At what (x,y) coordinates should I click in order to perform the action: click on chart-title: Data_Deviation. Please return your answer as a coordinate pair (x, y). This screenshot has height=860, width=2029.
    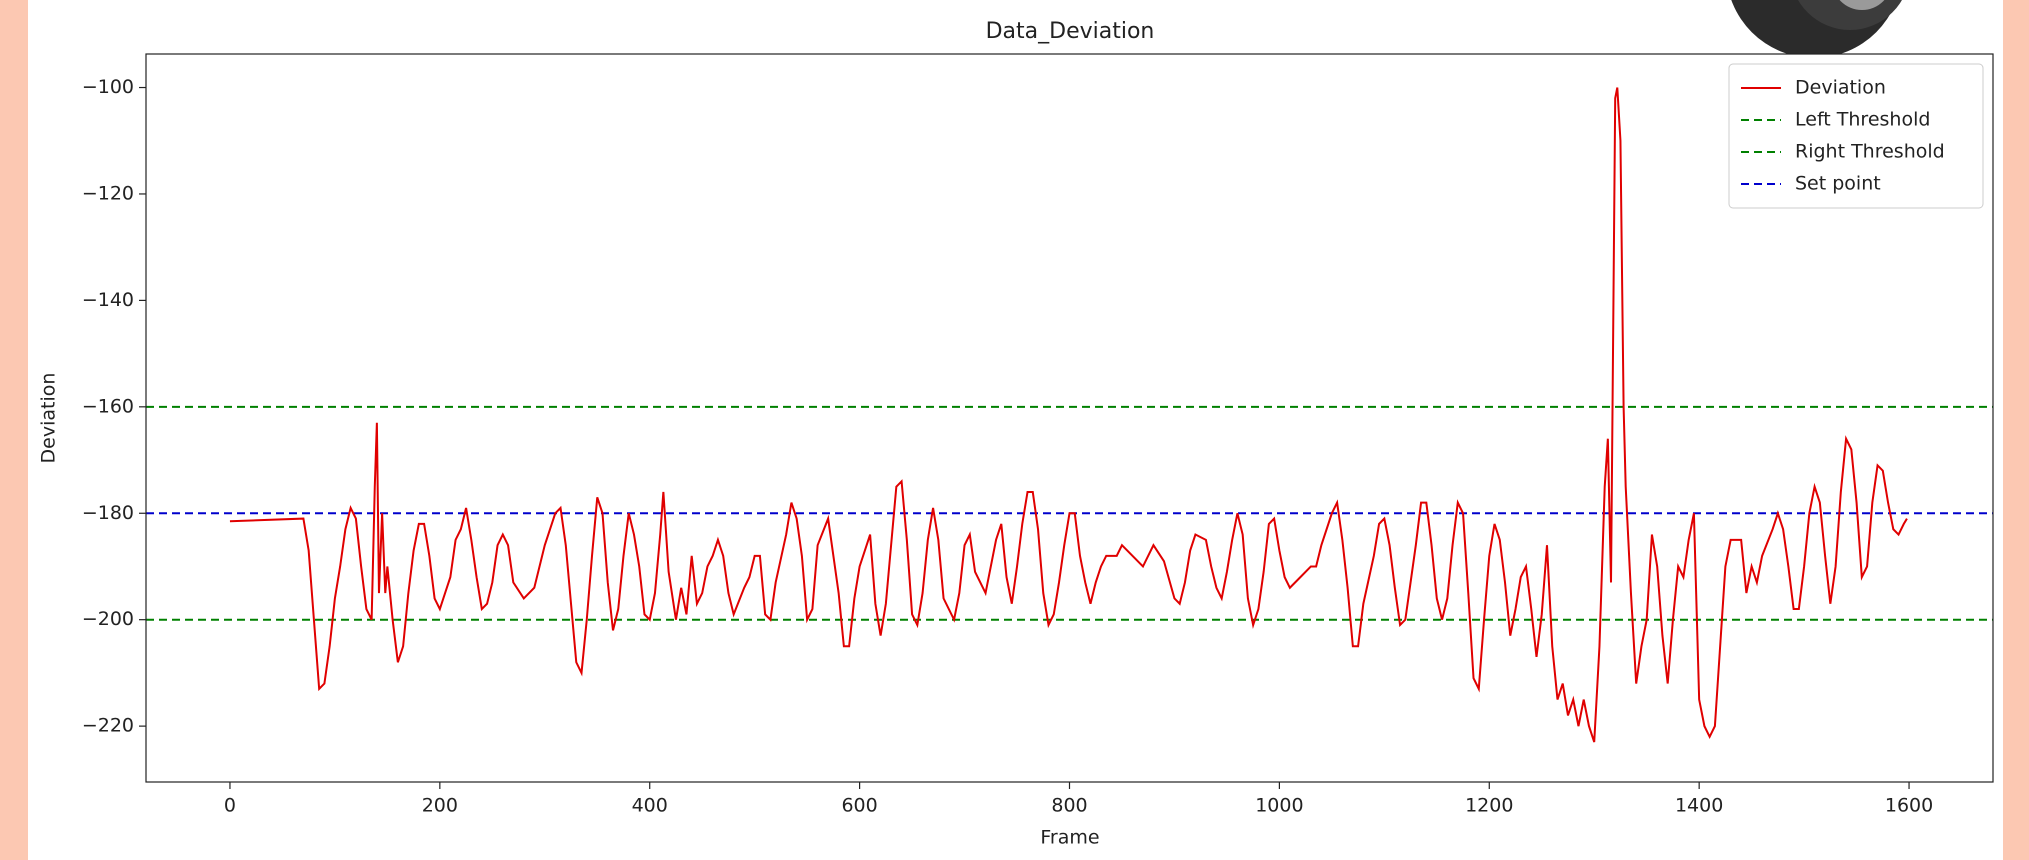
    Looking at the image, I should click on (1070, 31).